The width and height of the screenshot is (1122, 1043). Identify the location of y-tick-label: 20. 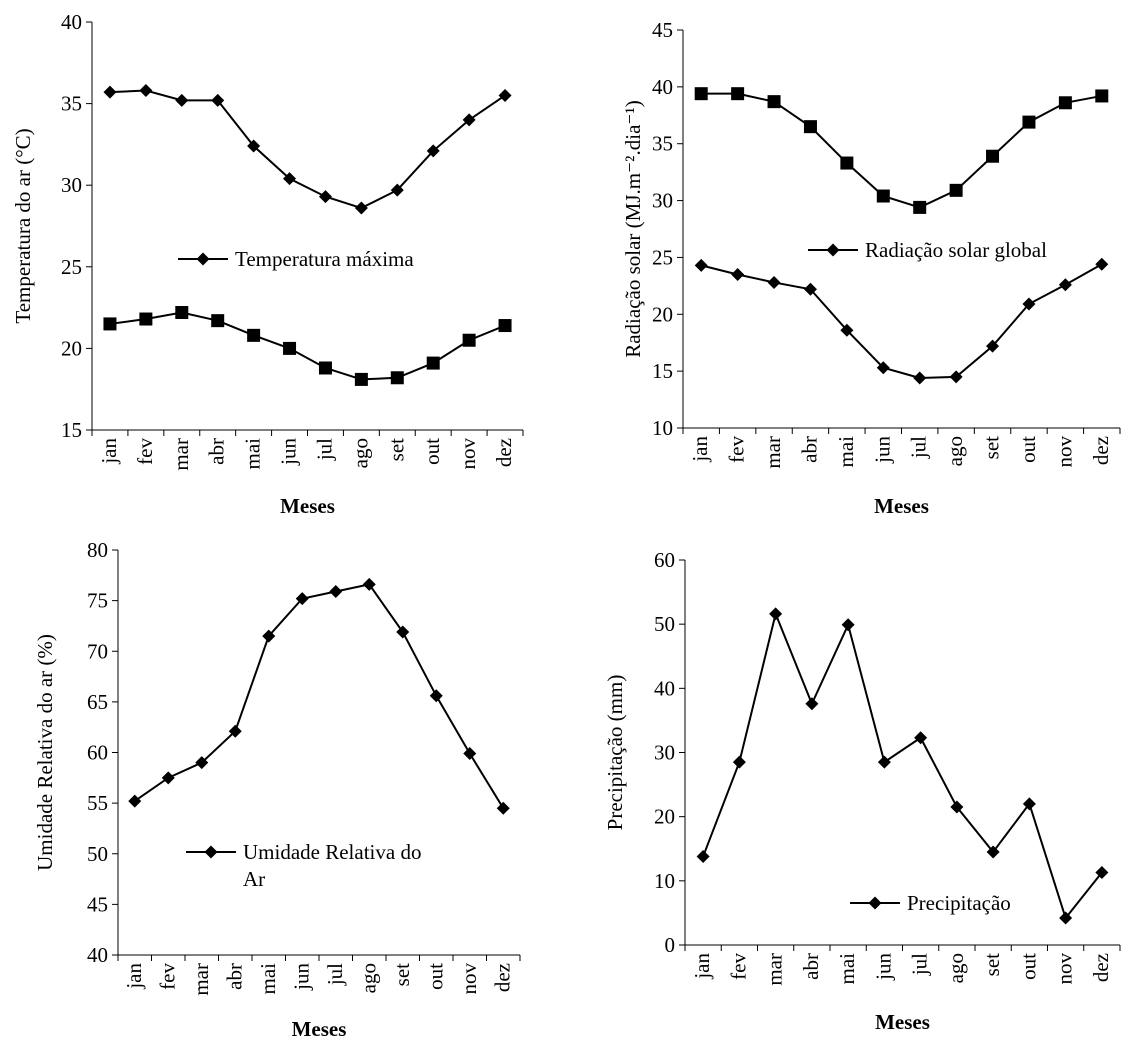
(71, 348).